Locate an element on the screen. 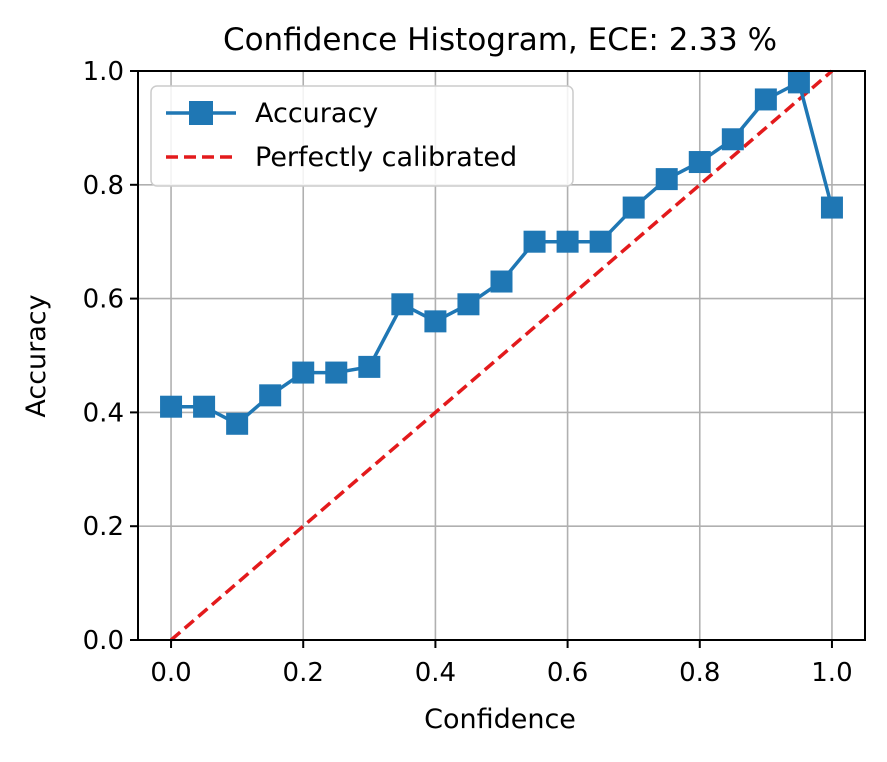 This screenshot has height=762, width=887. legend-label-perfectly-calibrated: Perfectly calibrated is located at coordinates (386, 157).